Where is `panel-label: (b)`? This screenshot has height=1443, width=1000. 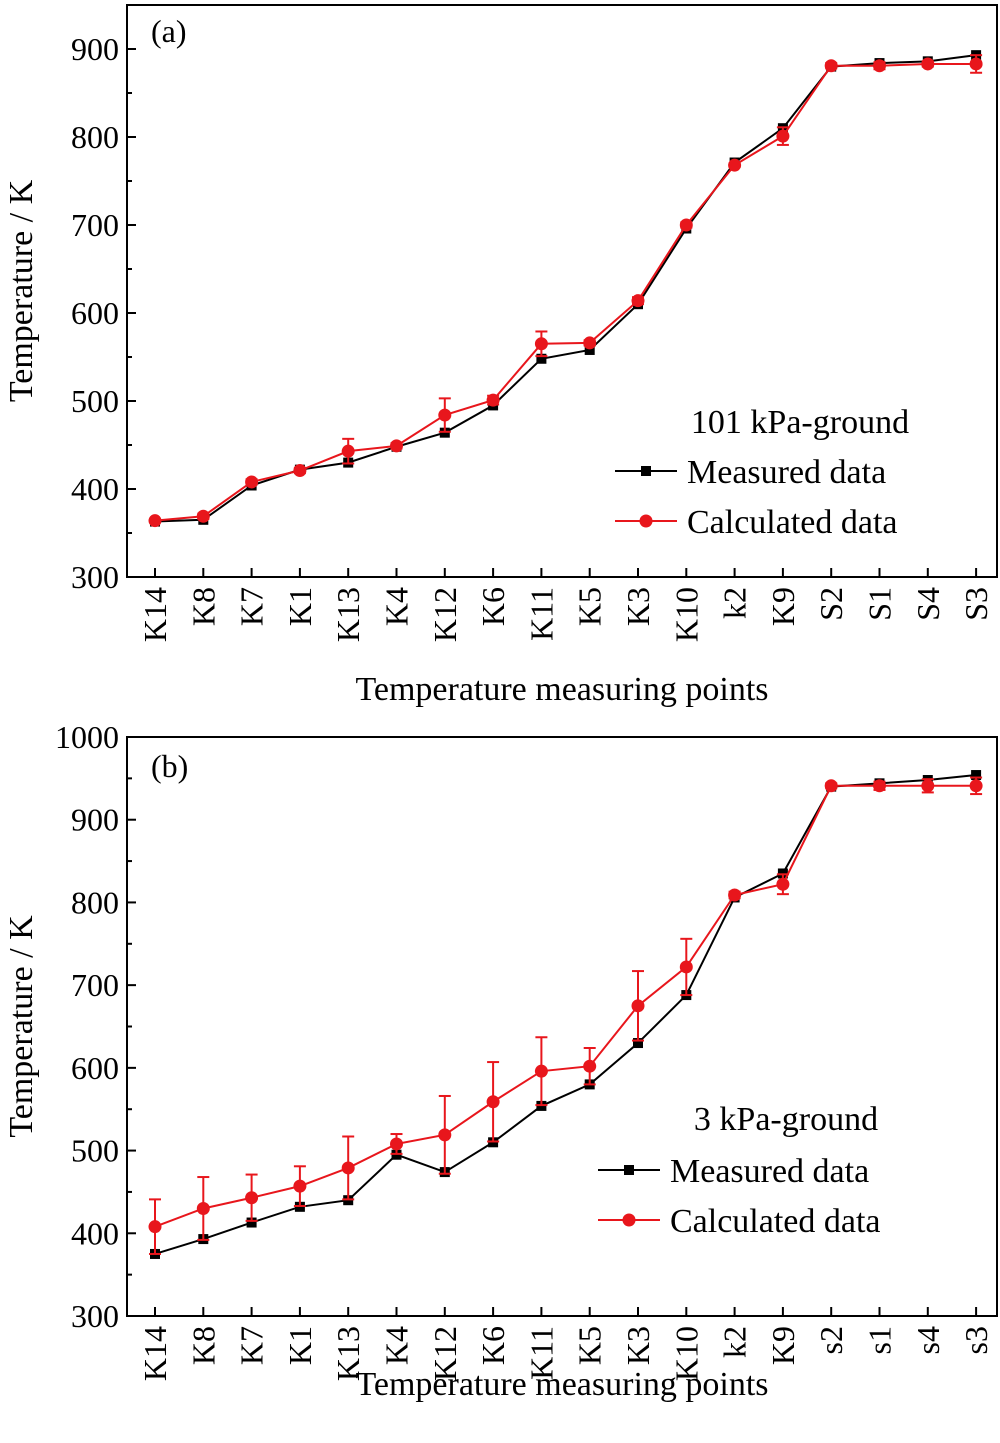 panel-label: (b) is located at coordinates (169, 766).